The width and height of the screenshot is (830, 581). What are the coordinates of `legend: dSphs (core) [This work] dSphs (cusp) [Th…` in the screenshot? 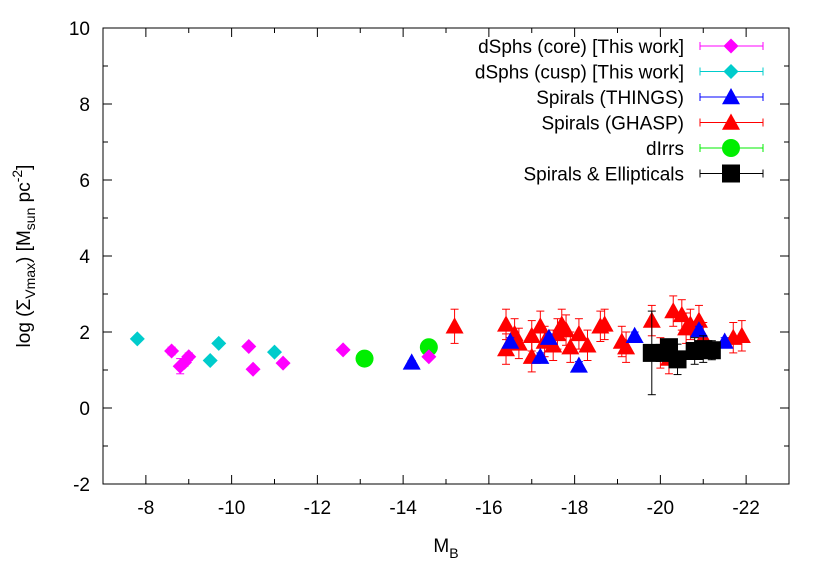 It's located at (619, 111).